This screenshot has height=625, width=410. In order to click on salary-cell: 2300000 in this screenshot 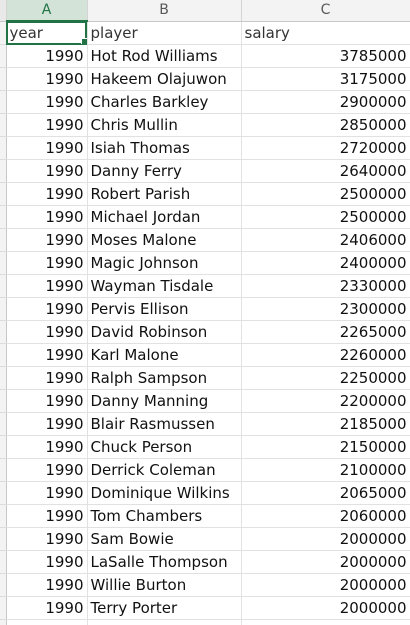, I will do `click(325, 309)`.